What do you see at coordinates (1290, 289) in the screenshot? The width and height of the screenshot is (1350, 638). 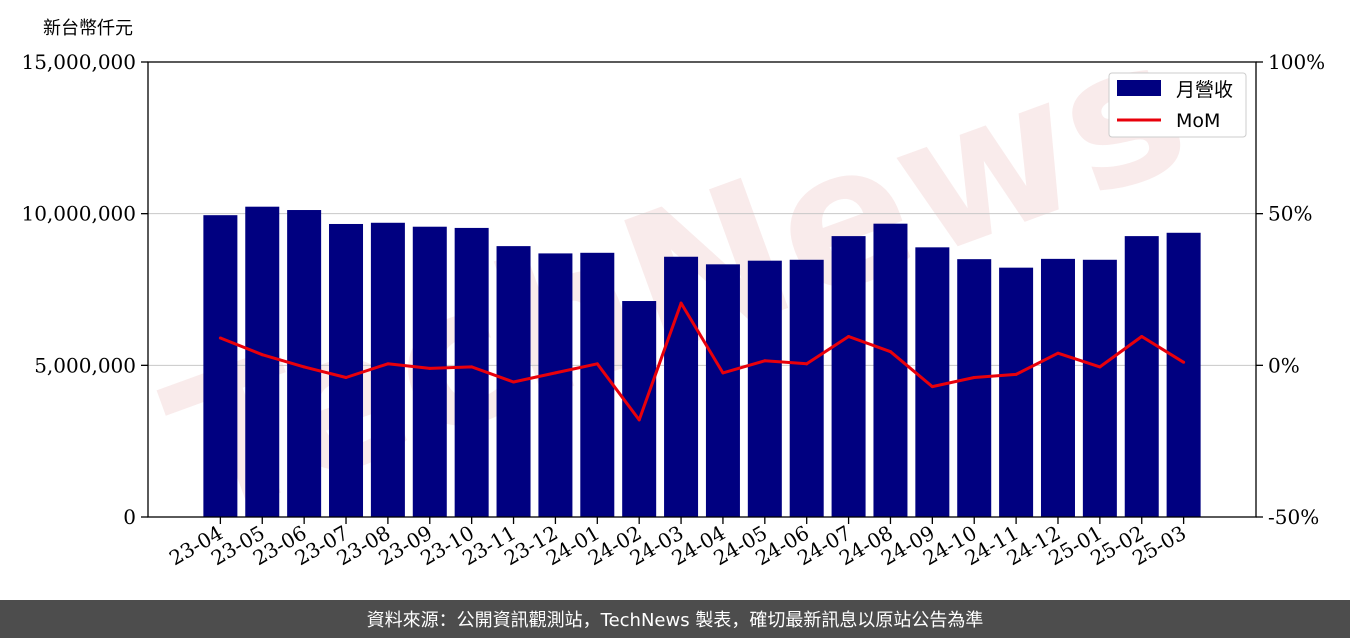 I see `right-axis-ticks: -50% 0% 50% 100%` at bounding box center [1290, 289].